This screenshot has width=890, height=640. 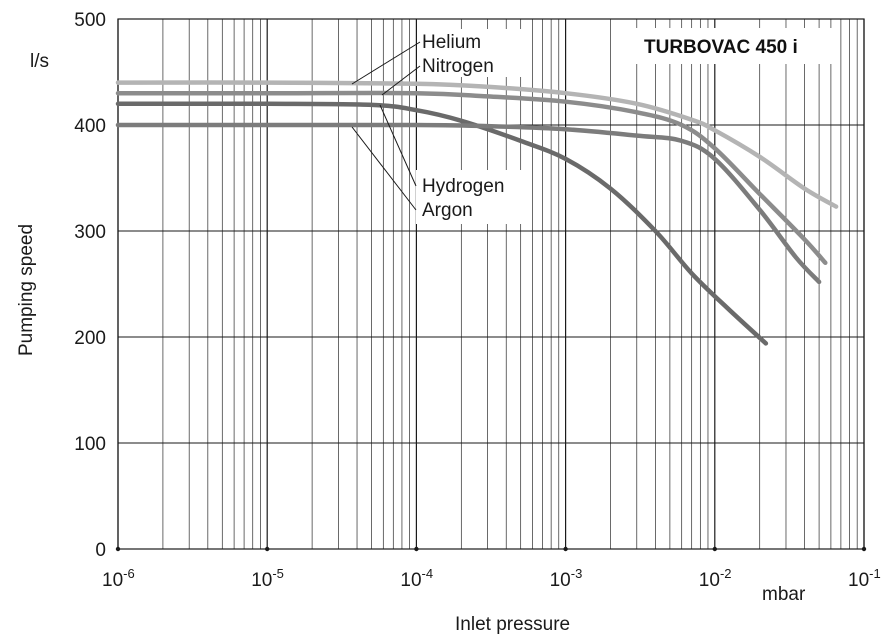 What do you see at coordinates (463, 186) in the screenshot?
I see `legend-label-hydrogen: Hydrogen` at bounding box center [463, 186].